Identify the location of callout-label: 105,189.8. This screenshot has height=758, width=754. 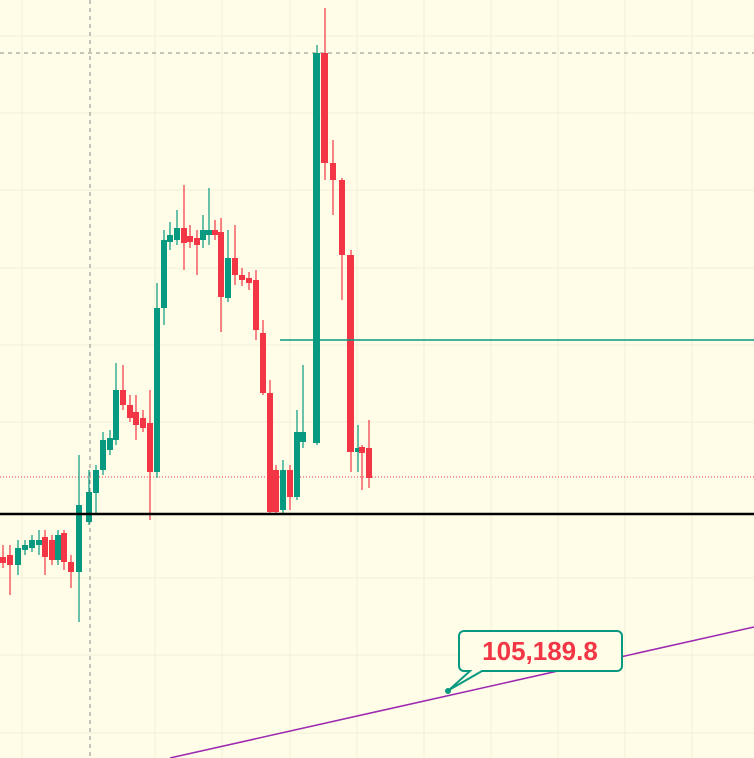
(540, 651).